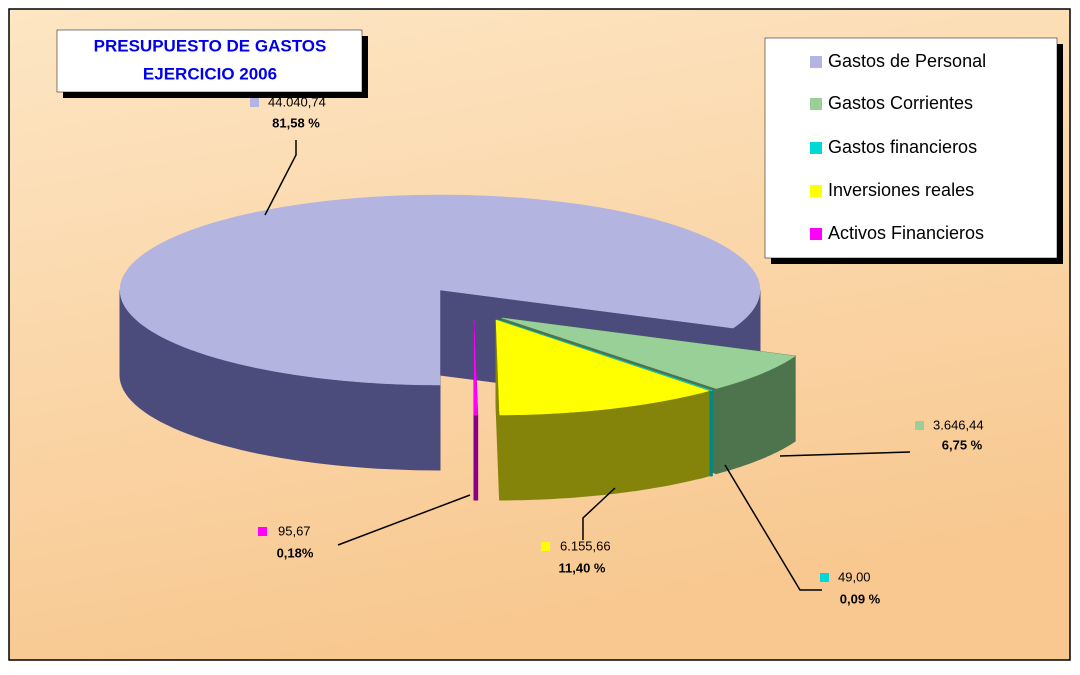 The image size is (1080, 675). I want to click on percentage-label: 81,58 %, so click(296, 122).